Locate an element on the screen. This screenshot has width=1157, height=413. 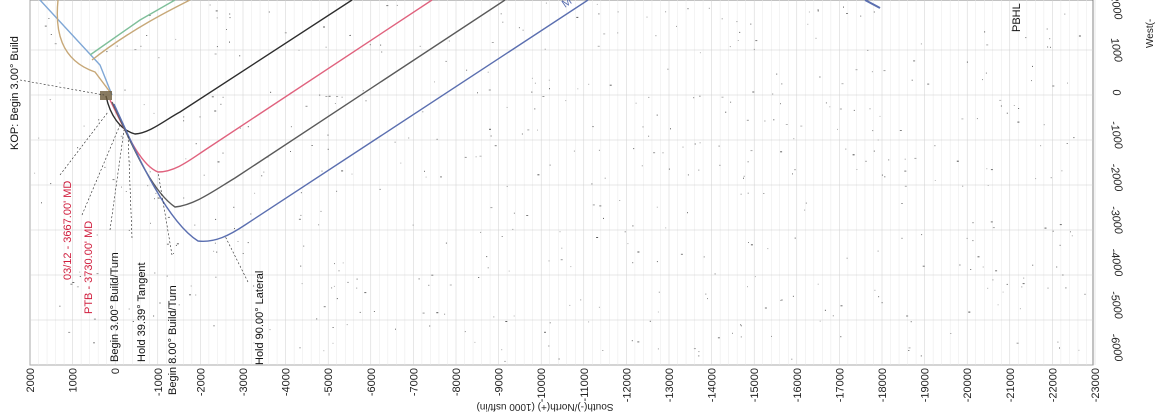
y-tick-label: 2000 is located at coordinates (1116, 10).